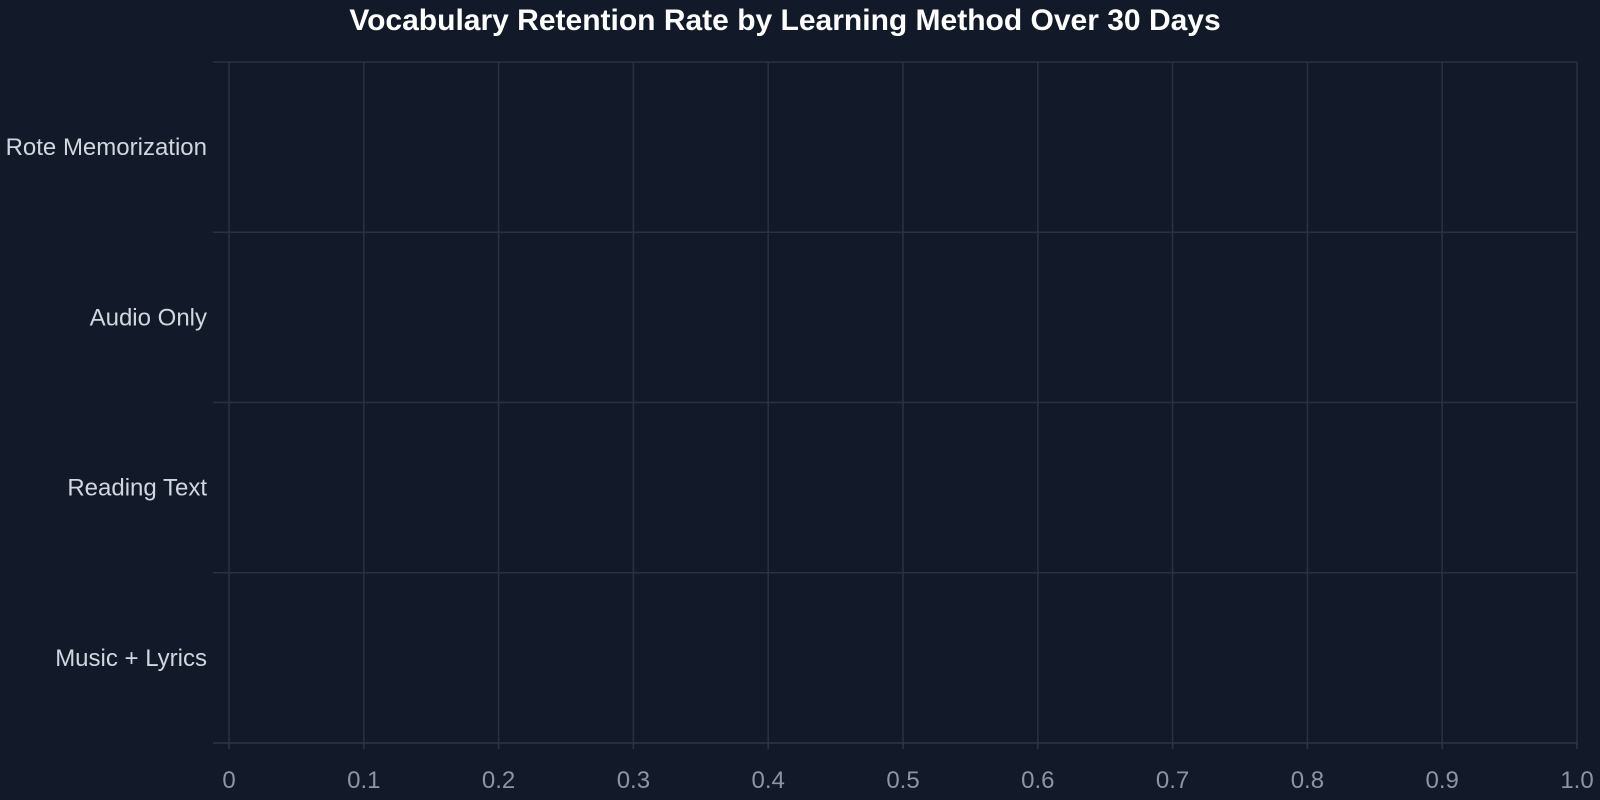  I want to click on category-label: Rote Memorization, so click(106, 147).